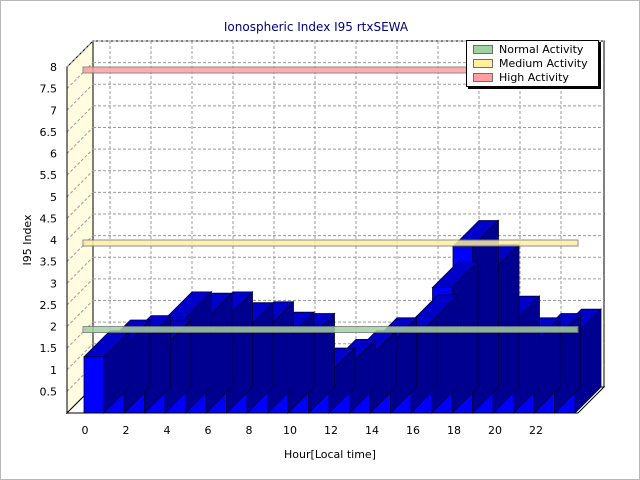 Image resolution: width=640 pixels, height=480 pixels. I want to click on y-tick-label: 3, so click(53, 283).